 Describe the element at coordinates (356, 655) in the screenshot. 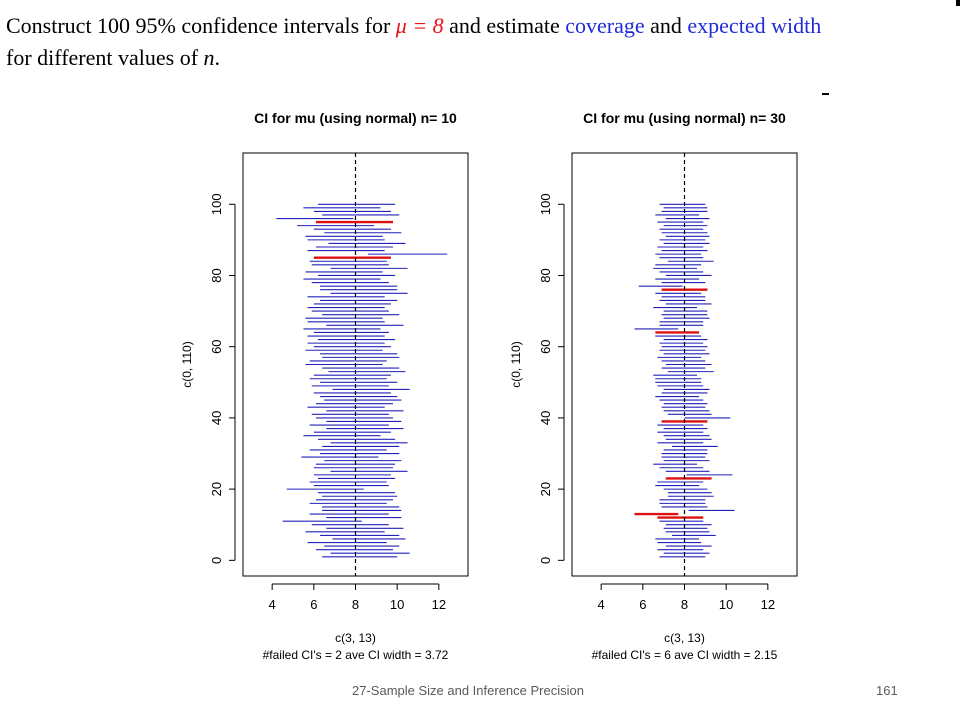

I see `summary-text: #failed CI's = 2 ave CI width = 3.72` at that location.